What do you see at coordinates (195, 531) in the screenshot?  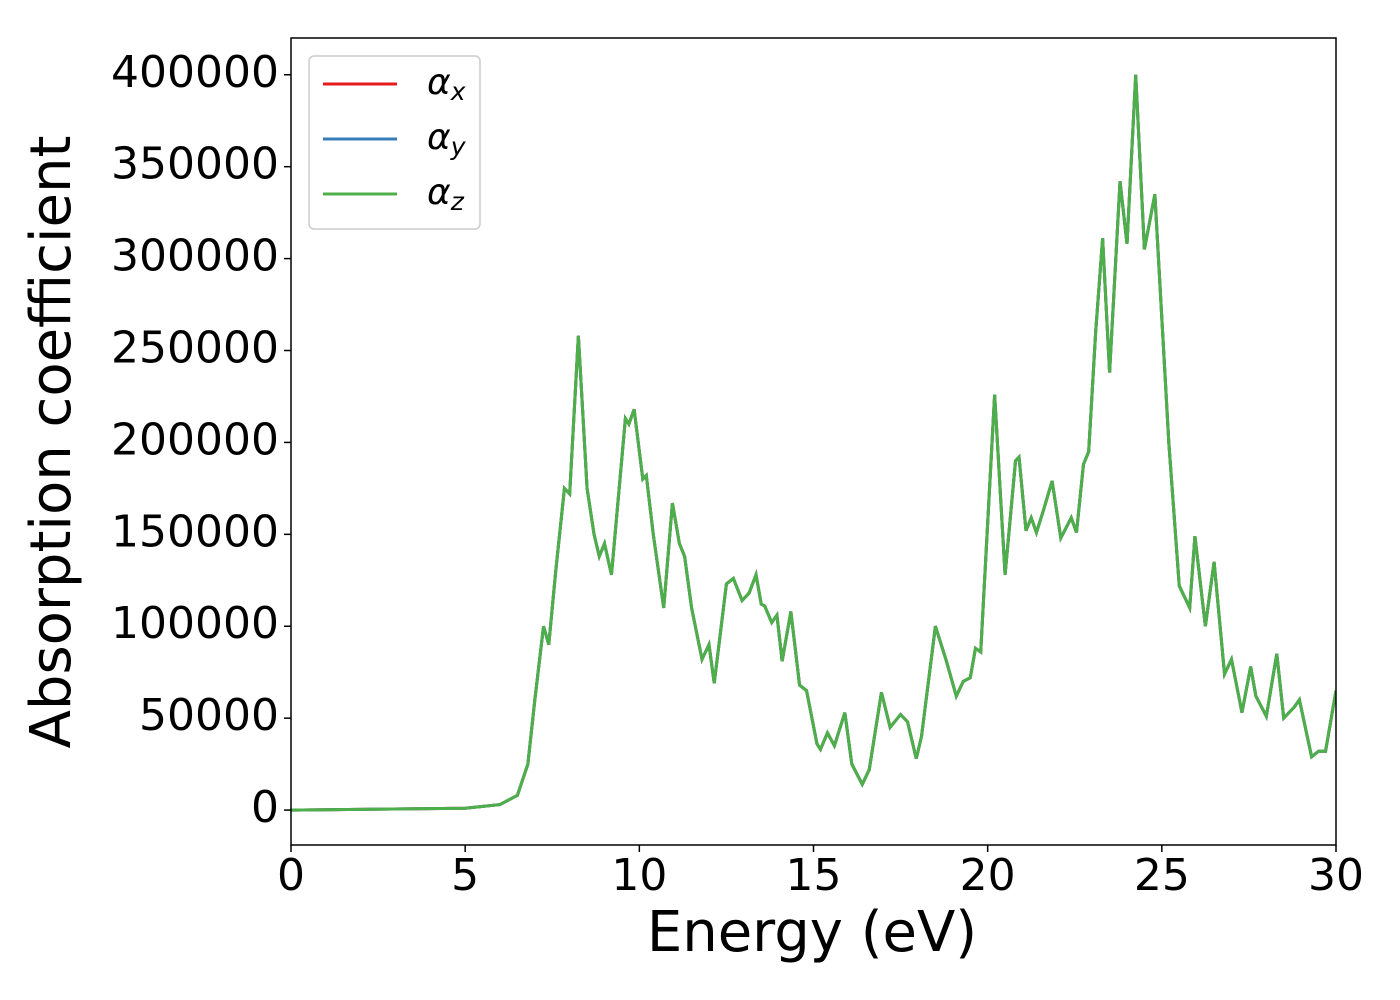 I see `y-tick-label: 150000` at bounding box center [195, 531].